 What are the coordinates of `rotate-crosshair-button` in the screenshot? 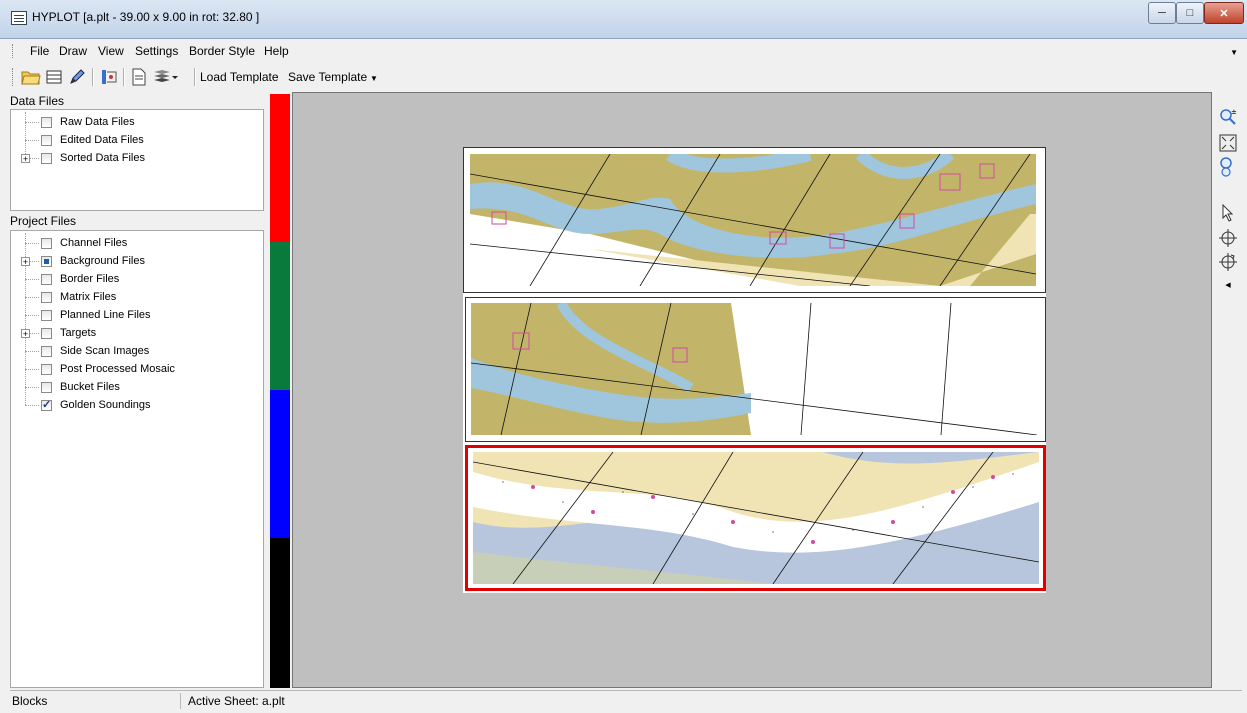 It's located at (1228, 262).